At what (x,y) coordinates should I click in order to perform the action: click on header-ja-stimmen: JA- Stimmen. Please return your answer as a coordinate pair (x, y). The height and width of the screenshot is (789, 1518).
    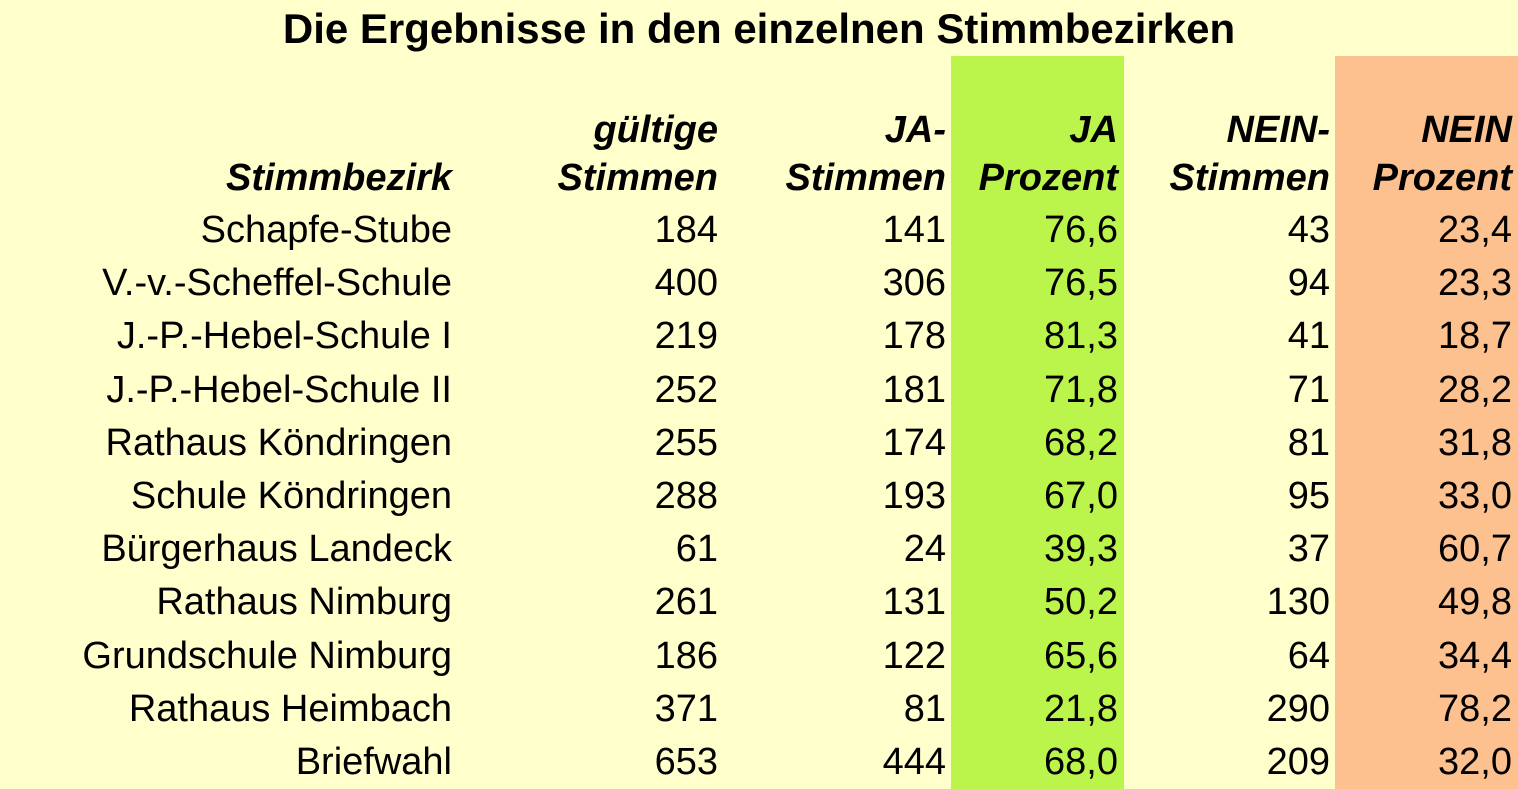
    Looking at the image, I should click on (832, 154).